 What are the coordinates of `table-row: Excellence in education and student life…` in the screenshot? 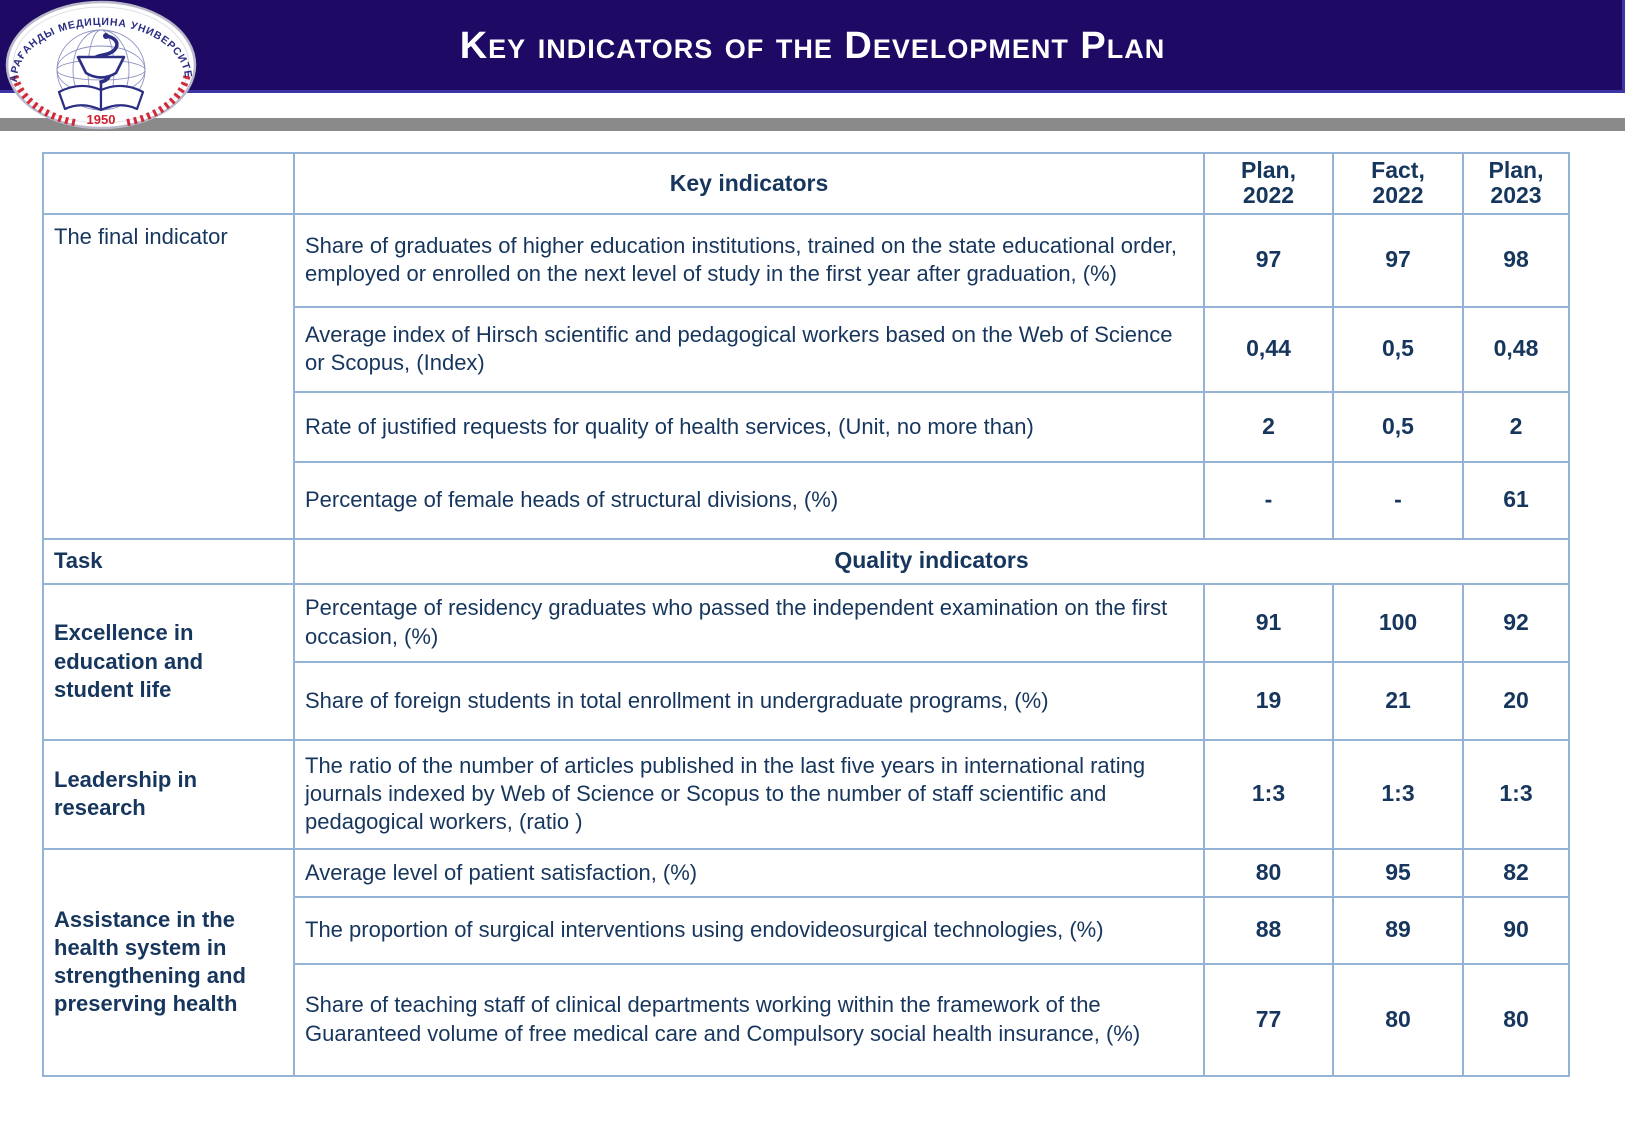 It's located at (806, 661).